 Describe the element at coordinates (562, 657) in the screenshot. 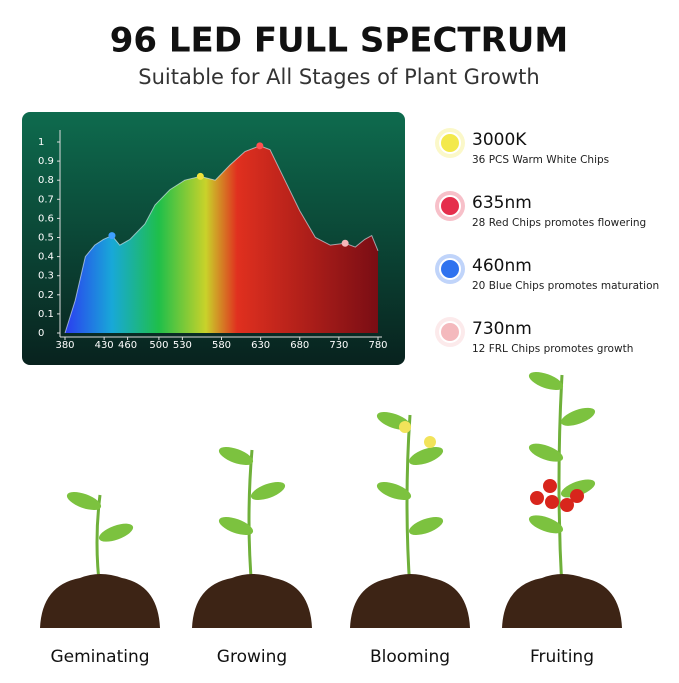

I see `stage-label: Fruiting` at that location.